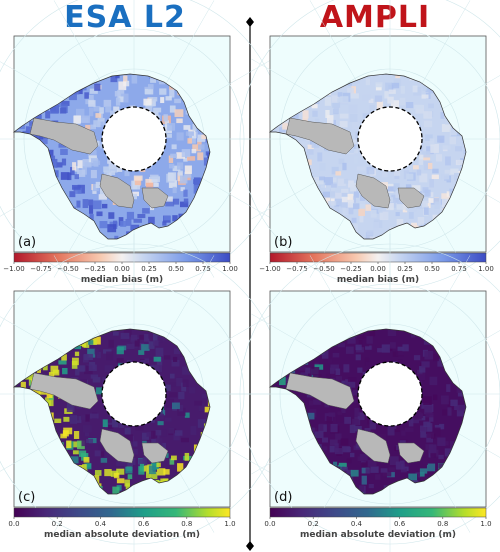 The image size is (500, 552). What do you see at coordinates (250, 22) in the screenshot?
I see `divider-top-diamond` at bounding box center [250, 22].